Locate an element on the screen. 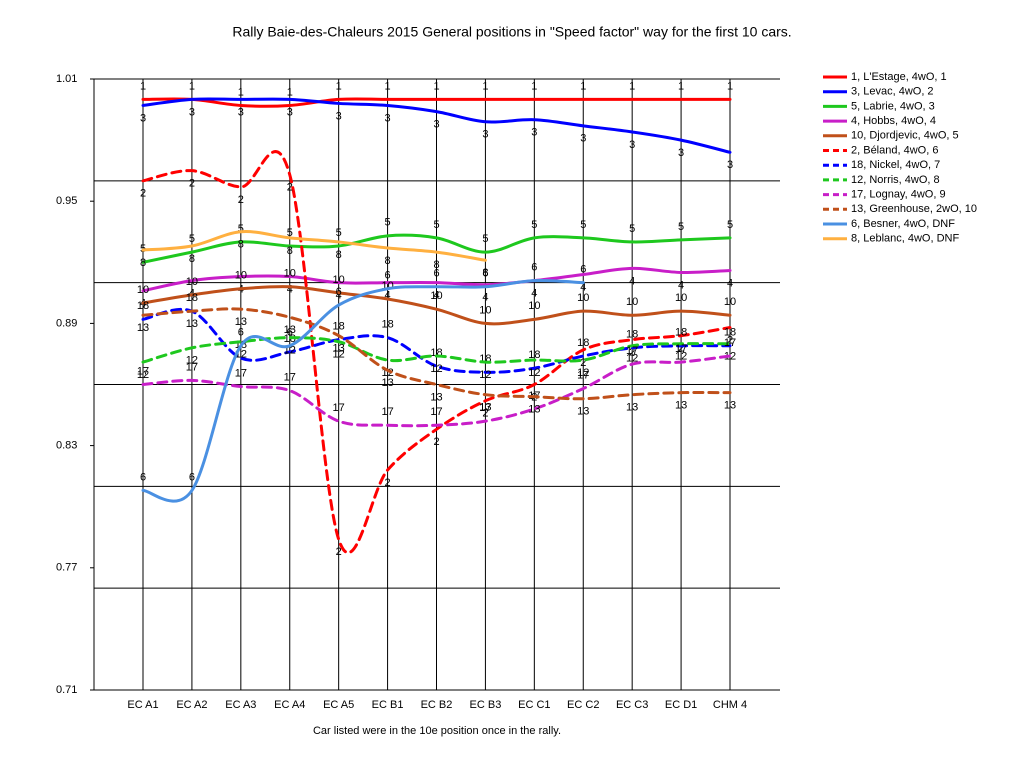 Image resolution: width=1024 pixels, height=768 pixels. legend-label: 4, Hobbs, 4wO, 4 is located at coordinates (893, 121).